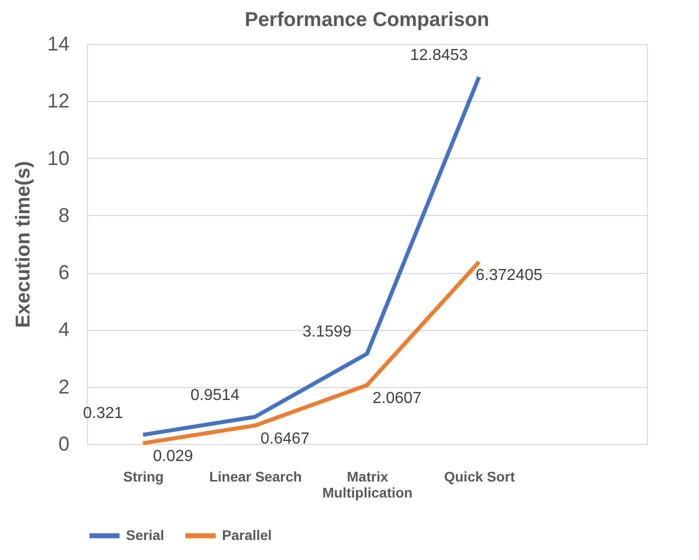  What do you see at coordinates (509, 275) in the screenshot?
I see `data-label: 6.372405` at bounding box center [509, 275].